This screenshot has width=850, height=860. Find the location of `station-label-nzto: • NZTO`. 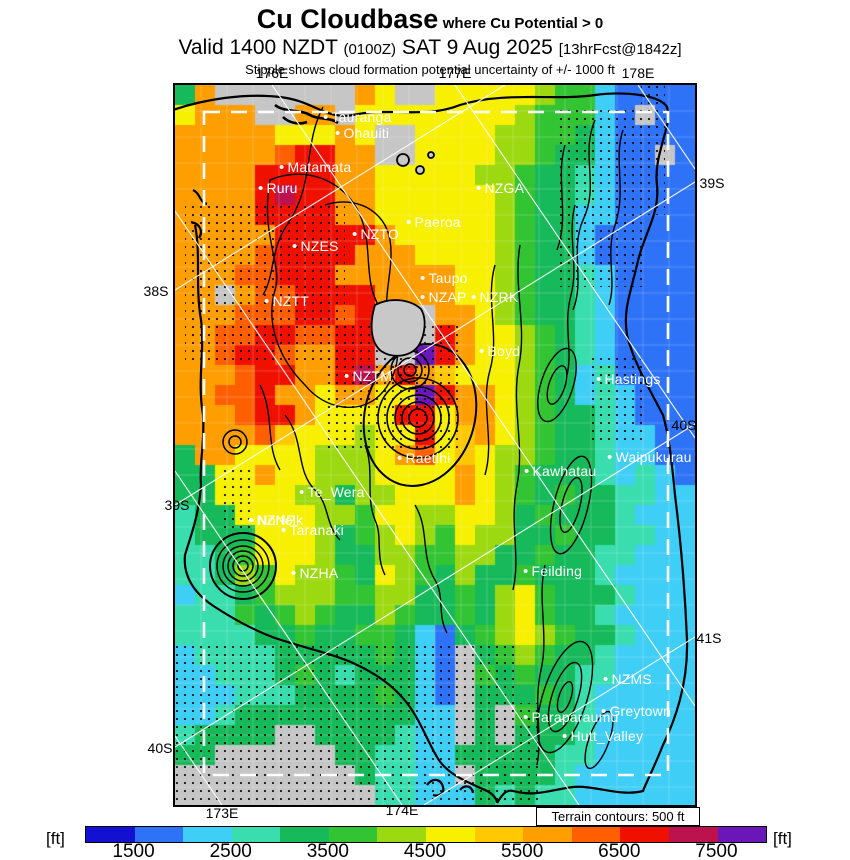

station-label-nzto: • NZTO is located at coordinates (375, 234).